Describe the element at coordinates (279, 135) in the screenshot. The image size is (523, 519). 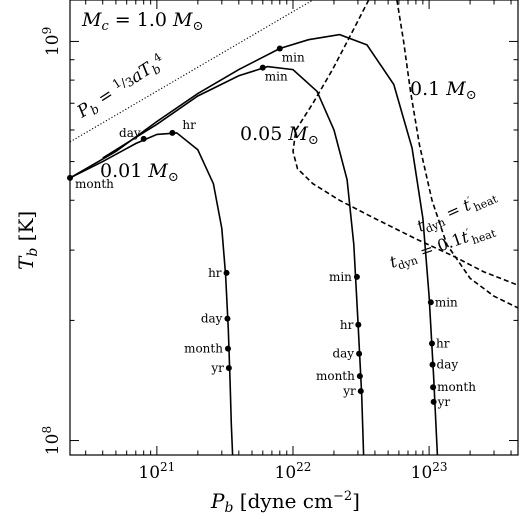
I see `series-name-label-2: 0.05 M⊙` at that location.